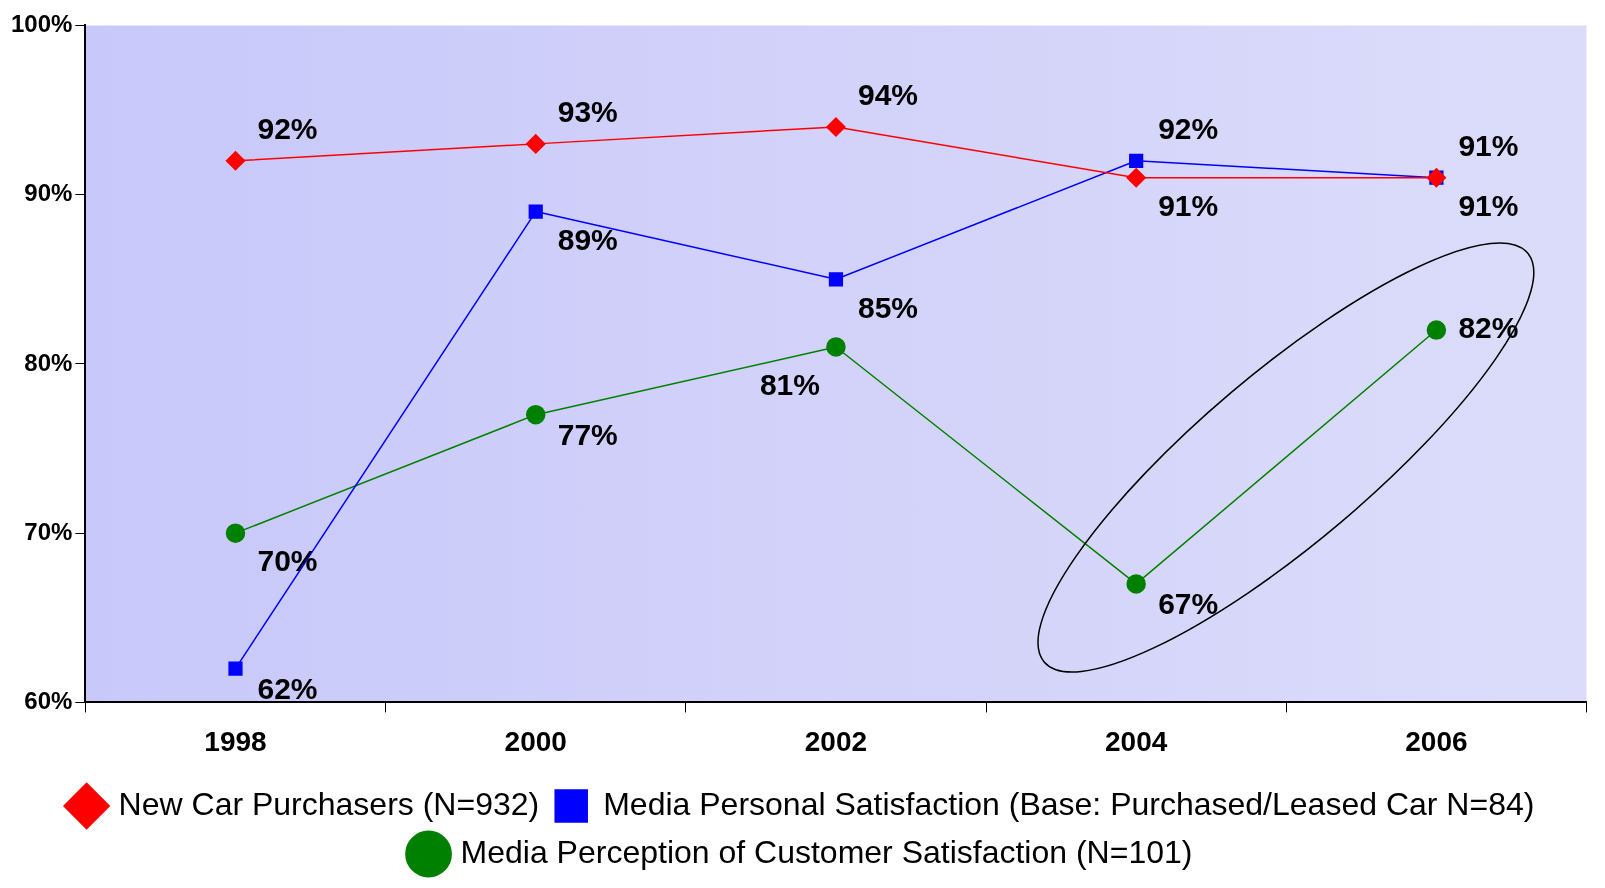 The height and width of the screenshot is (888, 1605). Describe the element at coordinates (887, 95) in the screenshot. I see `data-label: 94%` at that location.